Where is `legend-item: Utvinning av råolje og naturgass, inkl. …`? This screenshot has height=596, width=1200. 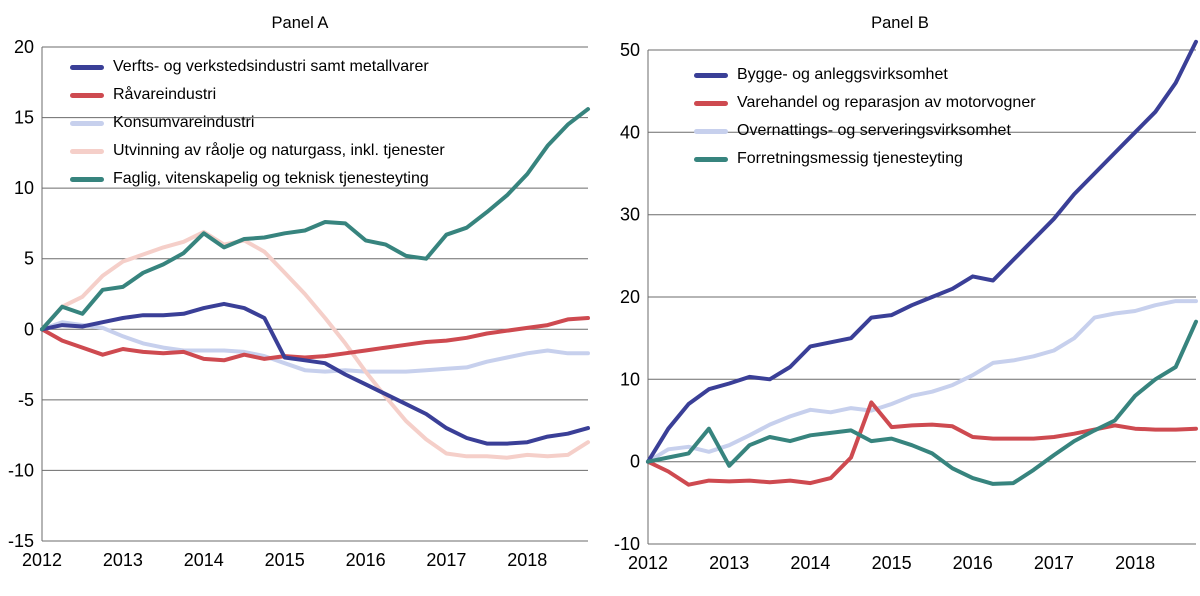
legend-item: Utvinning av råolje og naturgass, inkl. … is located at coordinates (257, 151).